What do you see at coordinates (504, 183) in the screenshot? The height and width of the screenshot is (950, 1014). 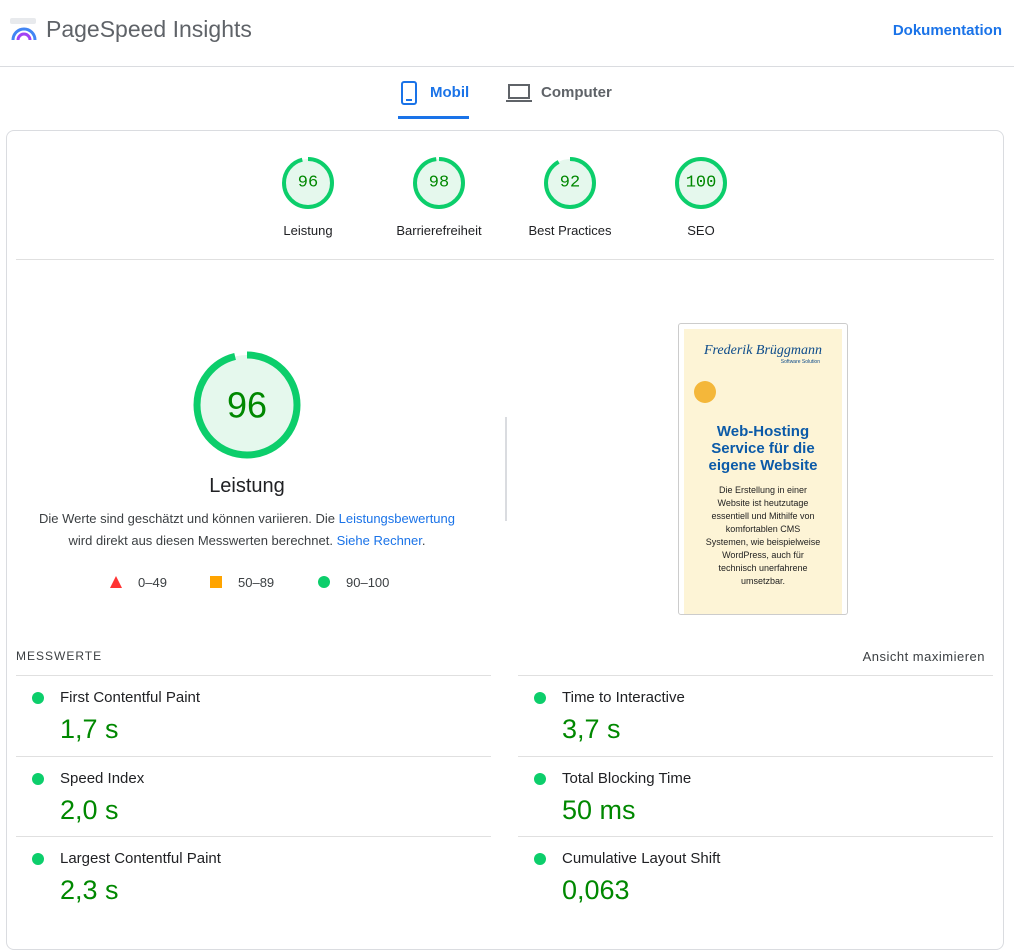 I see `category-gauges: 96 98 92 100` at bounding box center [504, 183].